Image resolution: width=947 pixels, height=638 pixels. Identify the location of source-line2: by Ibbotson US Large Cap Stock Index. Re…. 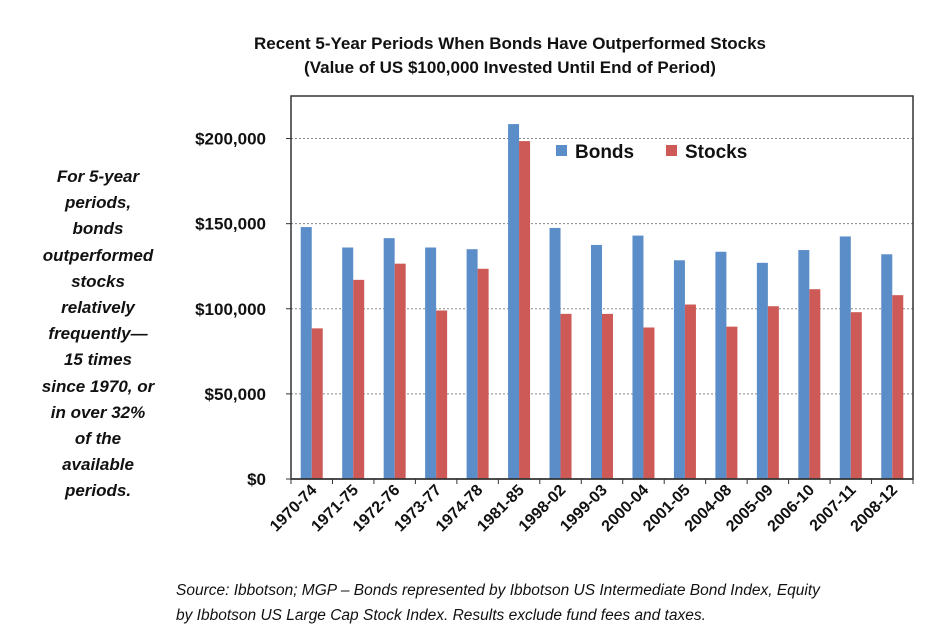
(441, 615).